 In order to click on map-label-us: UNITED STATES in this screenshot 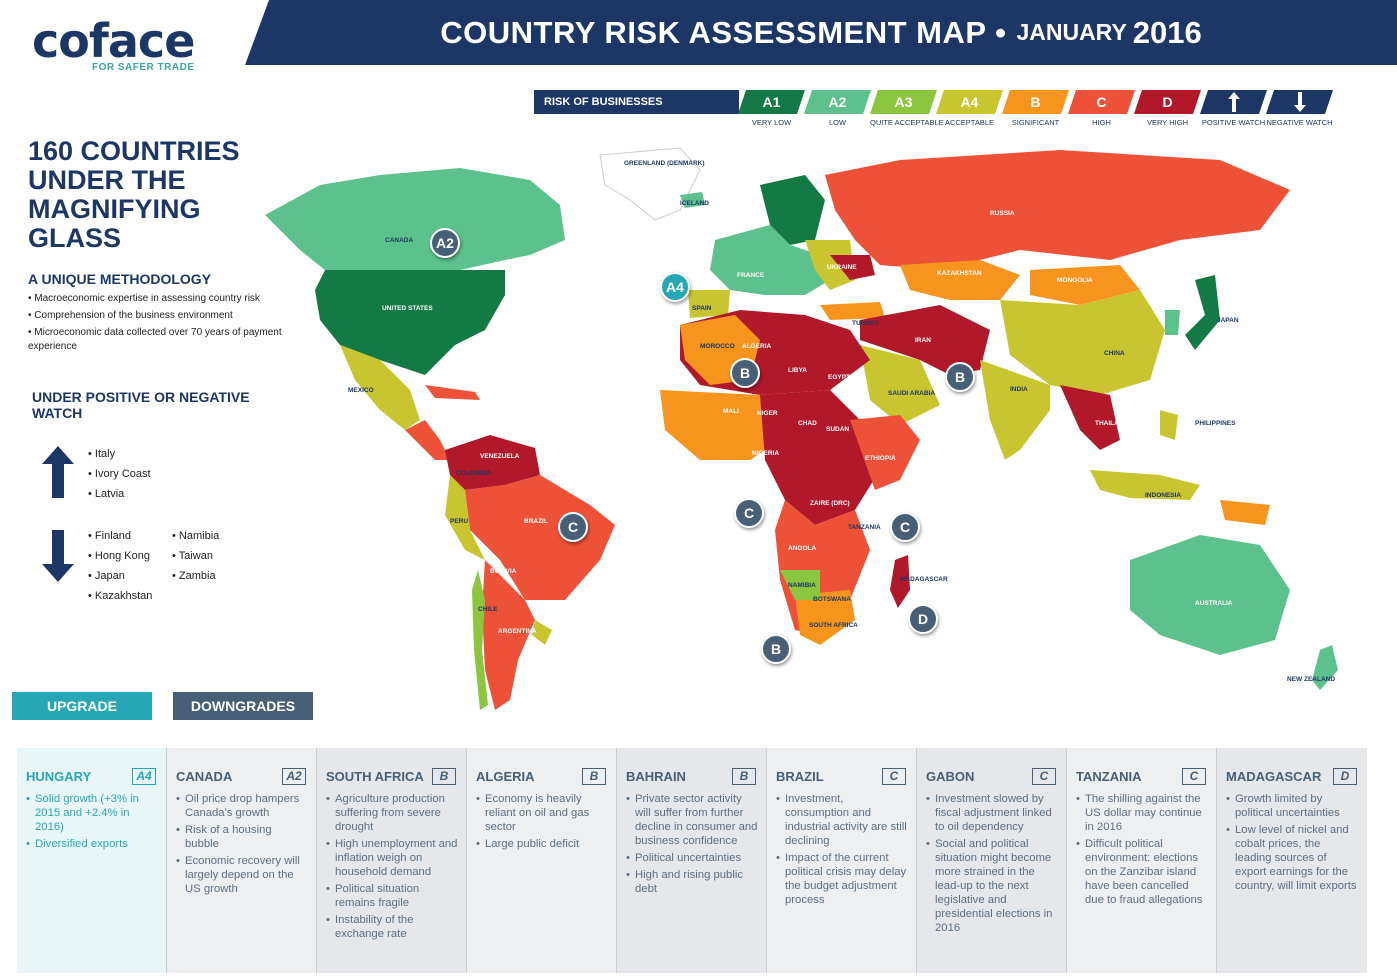, I will do `click(407, 308)`.